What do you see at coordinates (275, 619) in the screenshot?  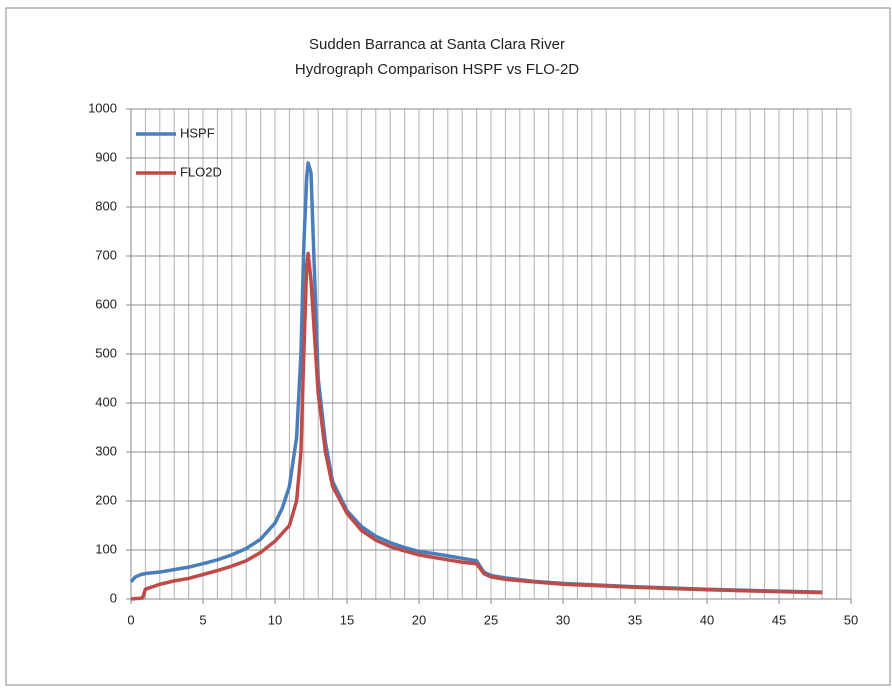 I see `x-tick-label: 10` at bounding box center [275, 619].